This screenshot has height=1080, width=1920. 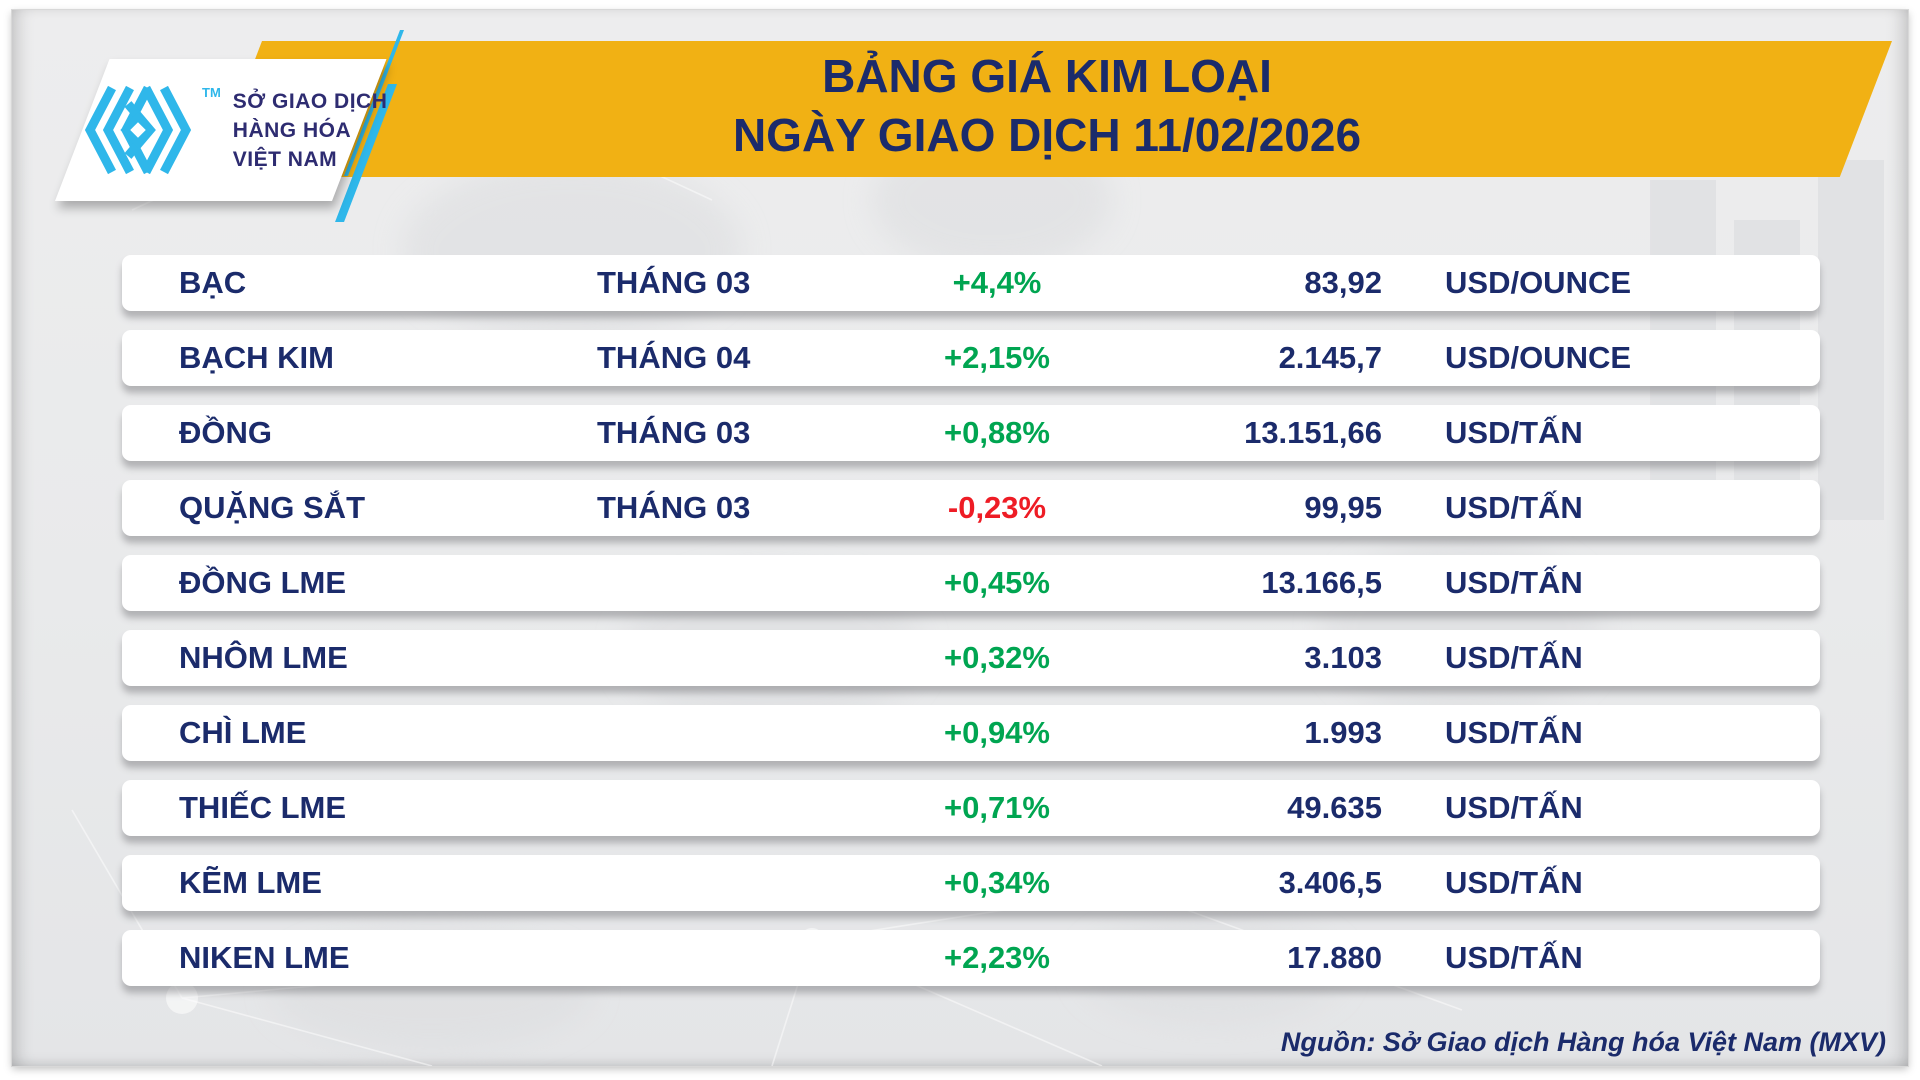 What do you see at coordinates (256, 357) in the screenshot?
I see `commodity-name: BẠCH KIM` at bounding box center [256, 357].